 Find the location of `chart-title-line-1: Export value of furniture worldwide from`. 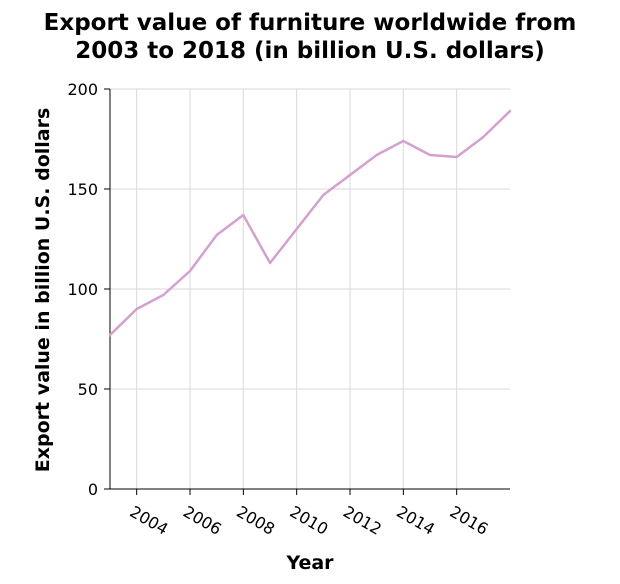

chart-title-line-1: Export value of furniture worldwide from is located at coordinates (310, 23).